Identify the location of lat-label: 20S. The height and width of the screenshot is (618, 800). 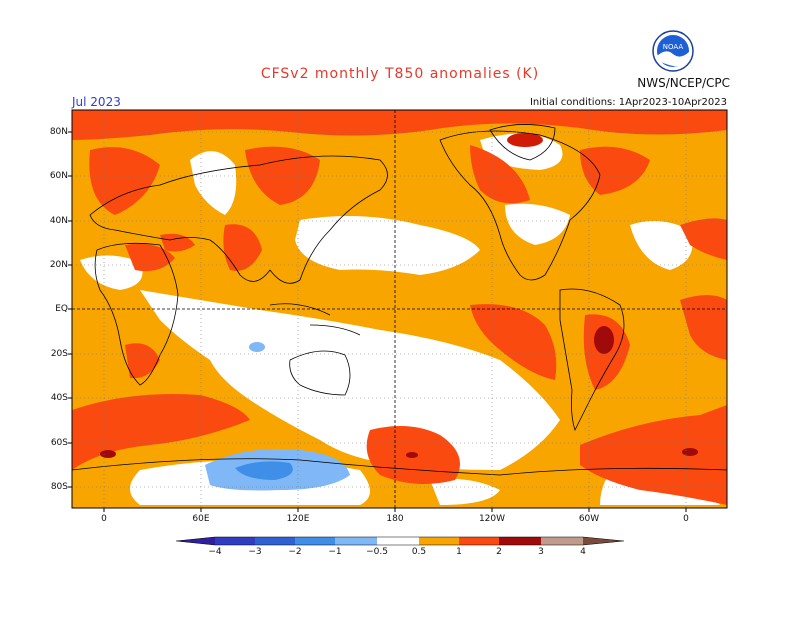
(59, 354).